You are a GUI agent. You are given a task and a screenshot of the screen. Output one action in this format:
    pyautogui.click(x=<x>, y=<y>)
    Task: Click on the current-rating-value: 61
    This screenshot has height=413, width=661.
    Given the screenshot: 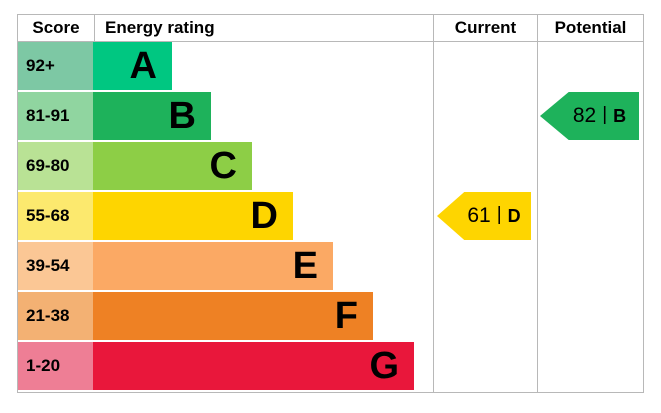 What is the action you would take?
    pyautogui.click(x=479, y=215)
    